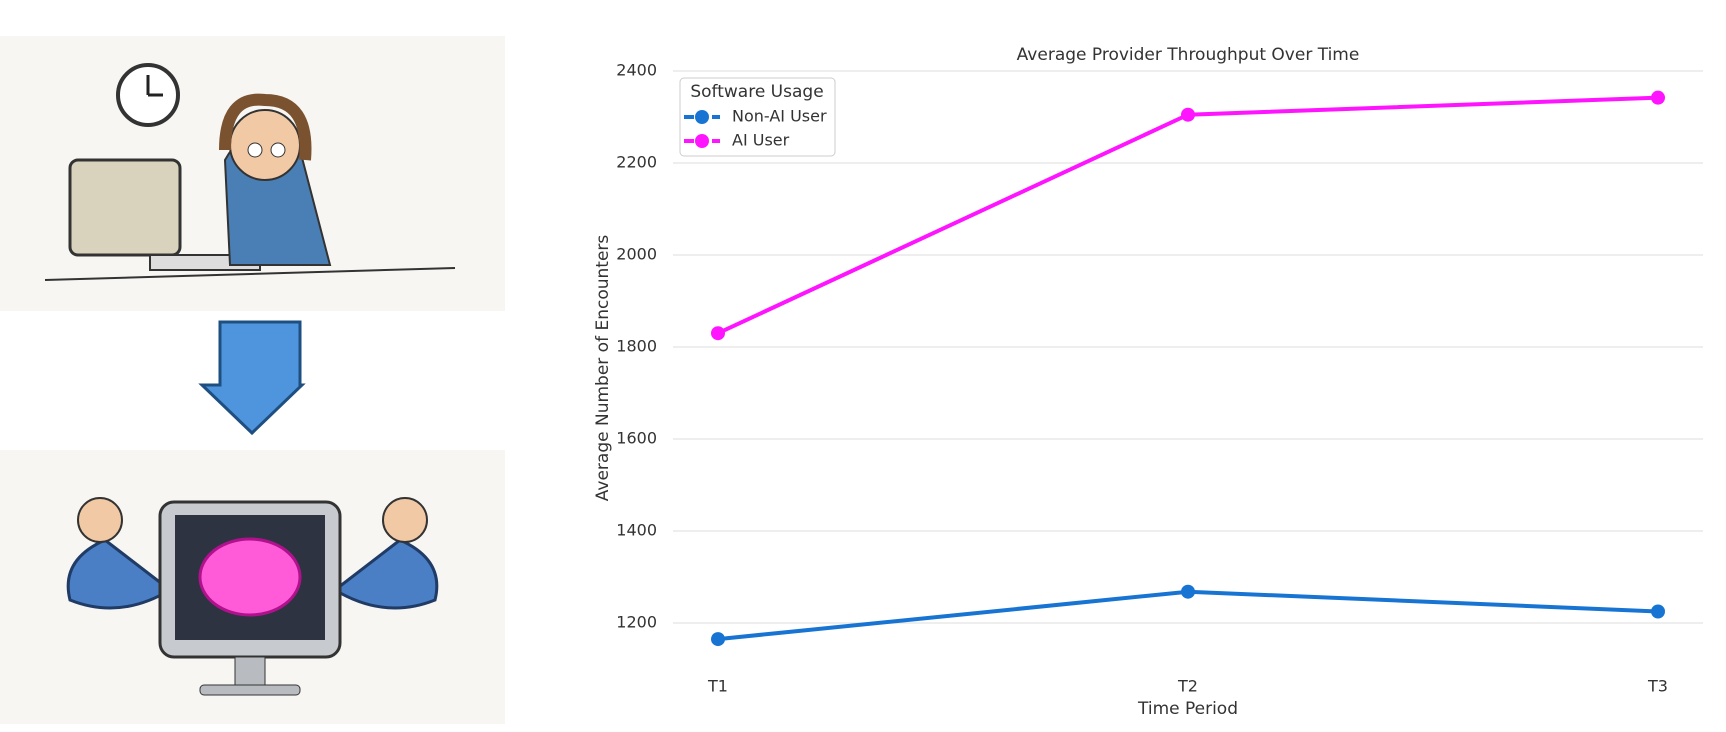 This screenshot has height=732, width=1726. Describe the element at coordinates (636, 622) in the screenshot. I see `y-tick-label: 1200` at that location.